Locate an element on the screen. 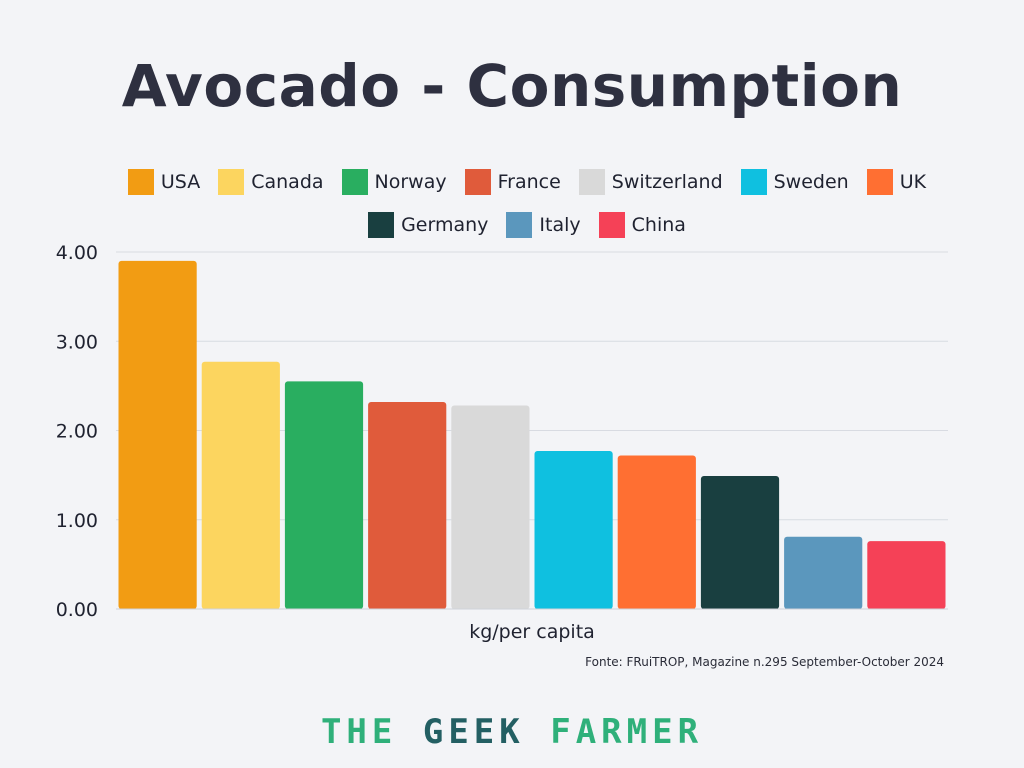 The width and height of the screenshot is (1024, 768). legend-item-france: France is located at coordinates (512, 182).